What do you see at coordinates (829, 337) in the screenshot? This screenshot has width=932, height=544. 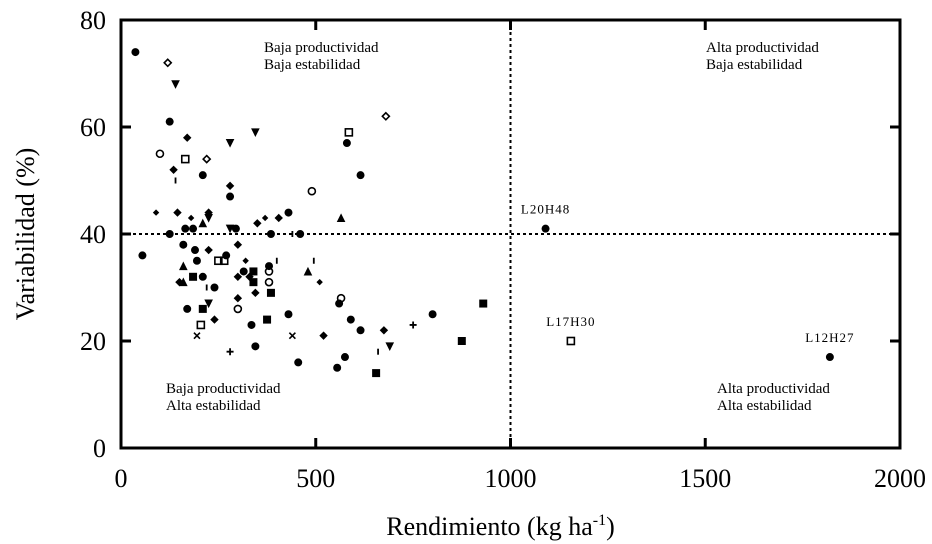 I see `point-label: L12H27` at bounding box center [829, 337].